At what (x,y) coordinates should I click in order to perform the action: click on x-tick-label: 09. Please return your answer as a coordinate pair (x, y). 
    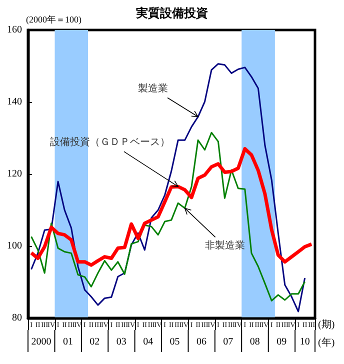
    Looking at the image, I should click on (281, 342).